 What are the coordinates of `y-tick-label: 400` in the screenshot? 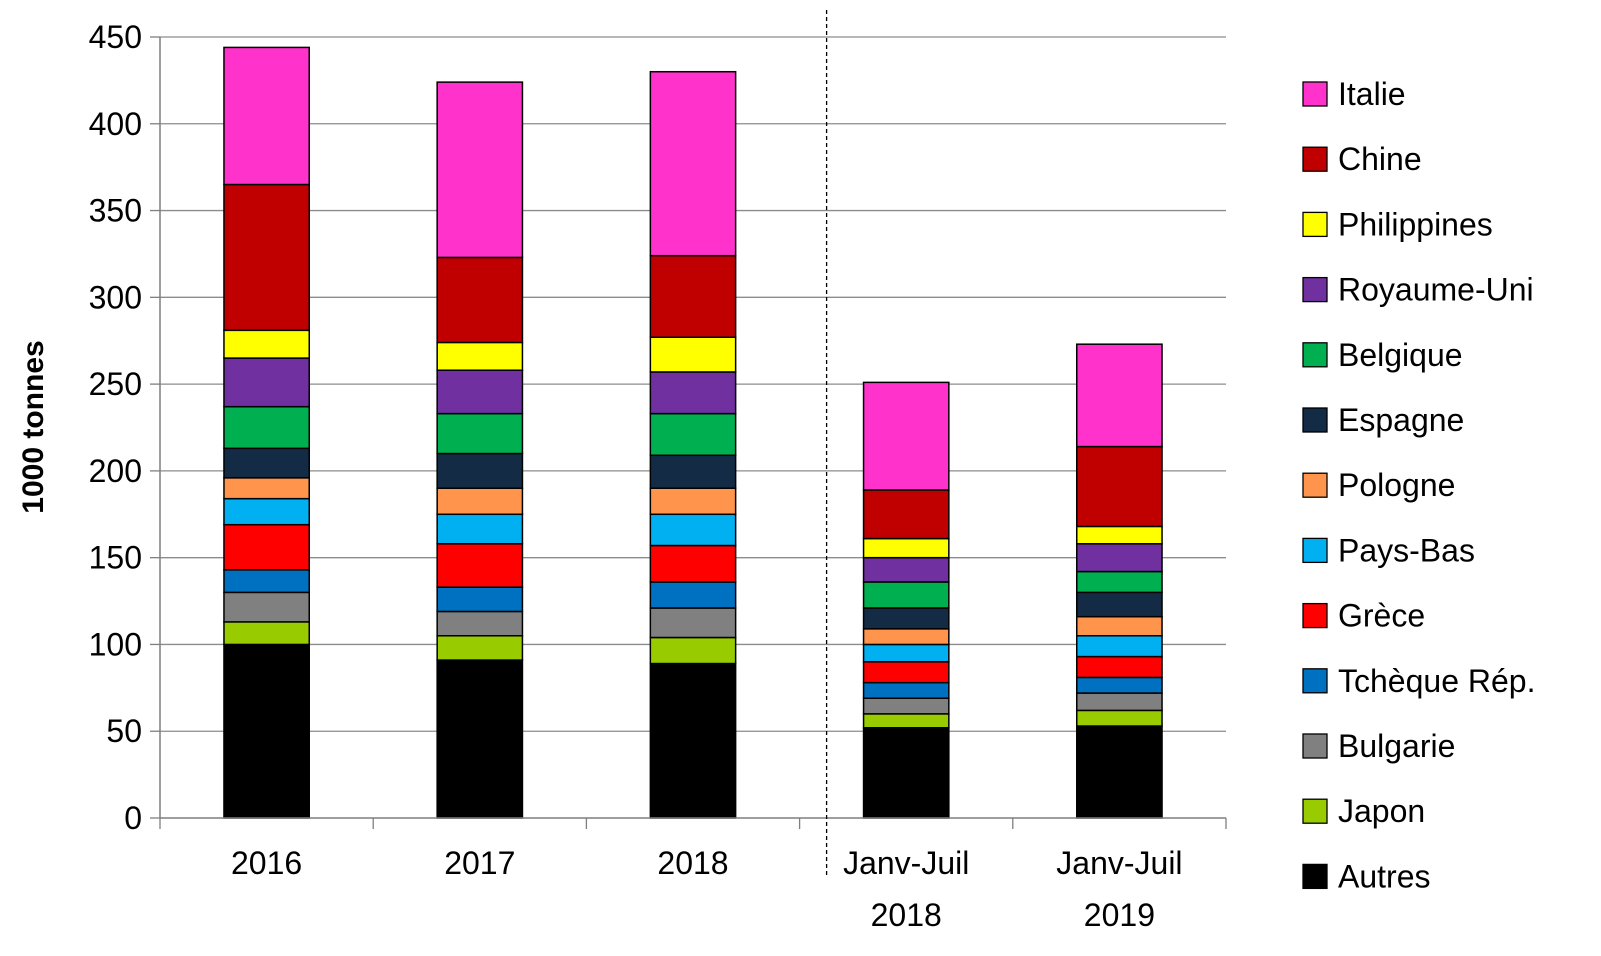 It's located at (115, 124).